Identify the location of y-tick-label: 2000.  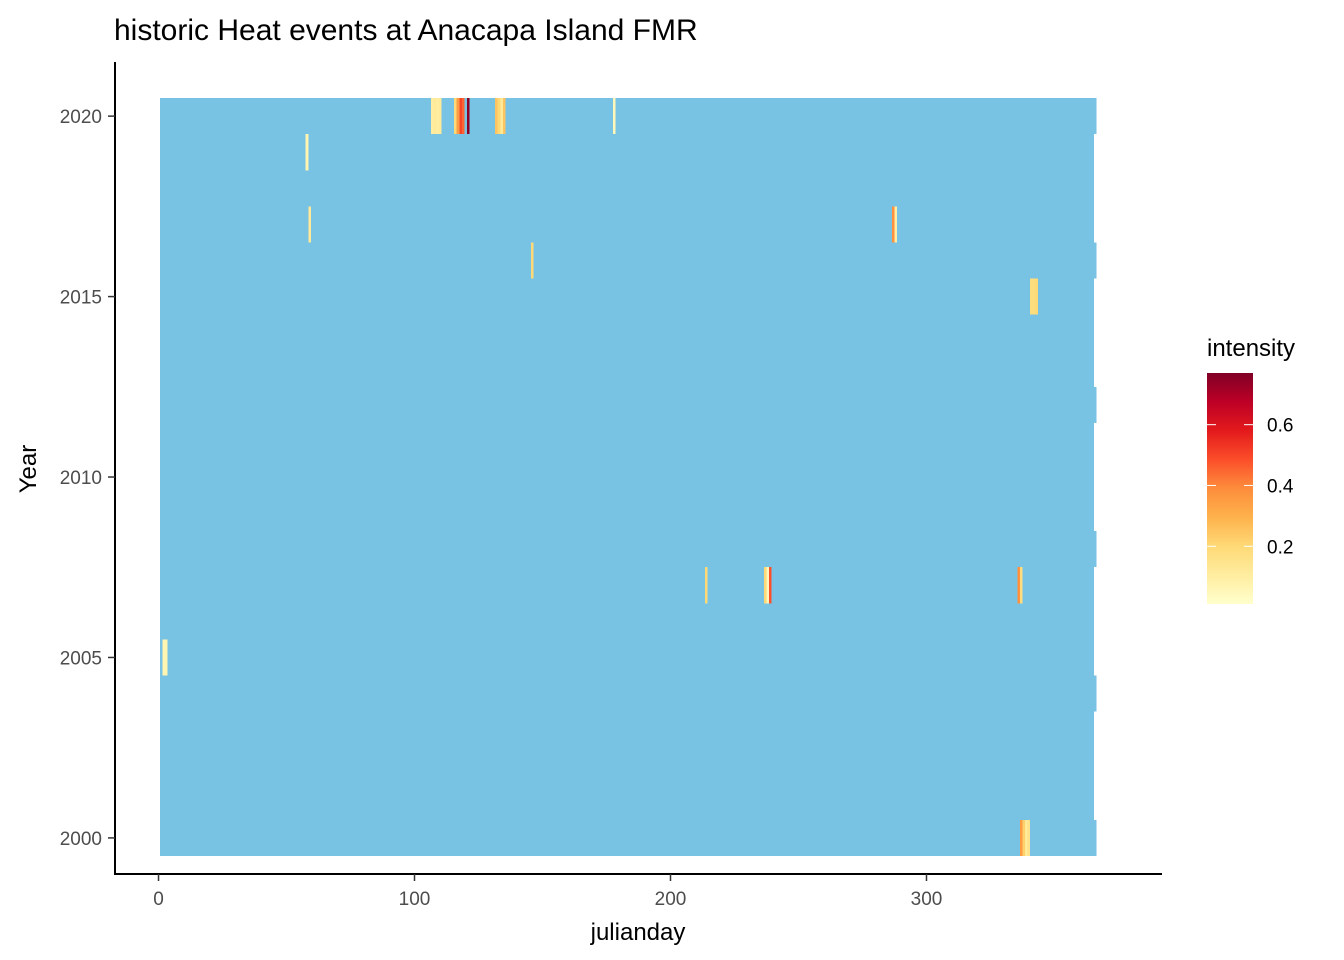
(81, 839).